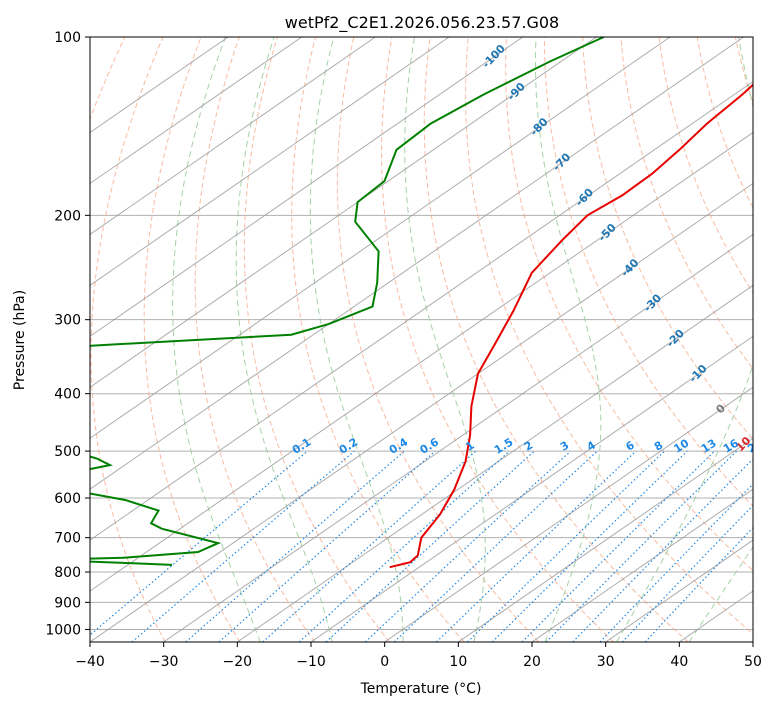  What do you see at coordinates (384, 662) in the screenshot?
I see `x-tick-label: 0` at bounding box center [384, 662].